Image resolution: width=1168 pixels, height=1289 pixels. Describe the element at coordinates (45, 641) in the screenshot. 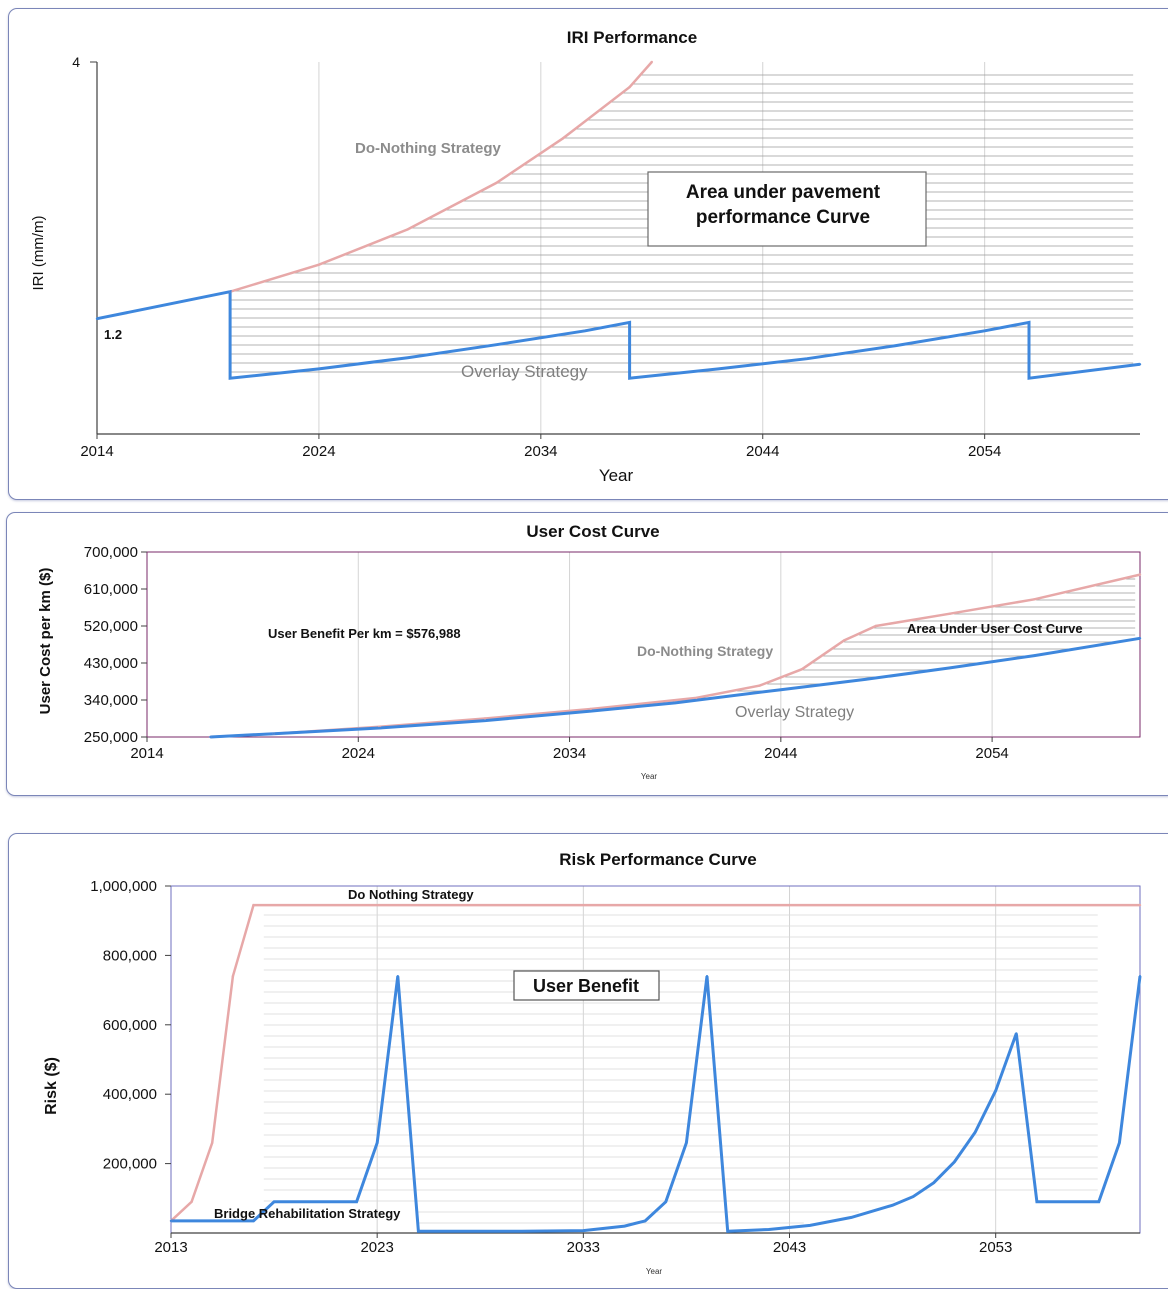

I see `y-axis-label: User Cost per km ($)` at that location.